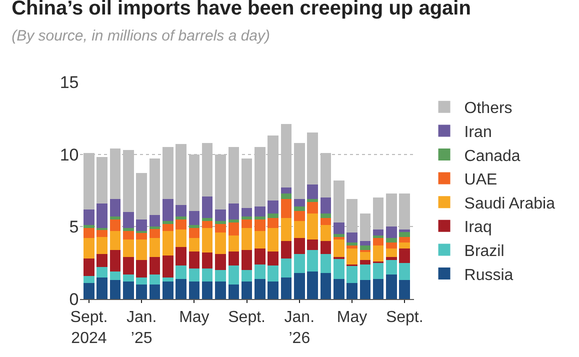 This screenshot has height=357, width=579. What do you see at coordinates (89, 328) in the screenshot?
I see `x-tick-label: Sept. 2024` at bounding box center [89, 328].